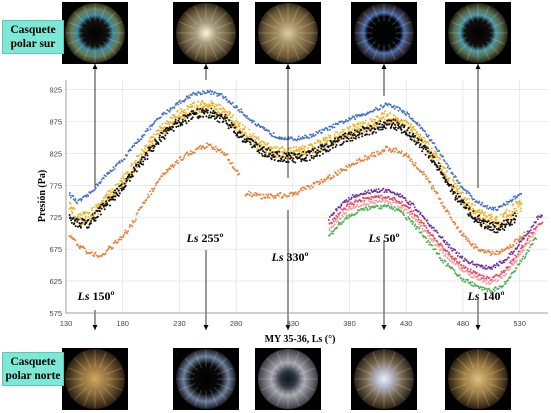  Describe the element at coordinates (55, 249) in the screenshot. I see `y-tick-label: 675` at that location.